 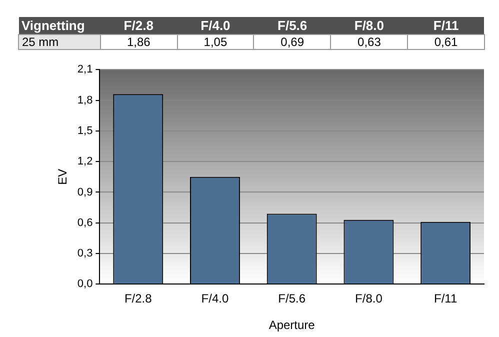 What do you see at coordinates (446, 299) in the screenshot?
I see `x-tick-label: F/11` at bounding box center [446, 299].